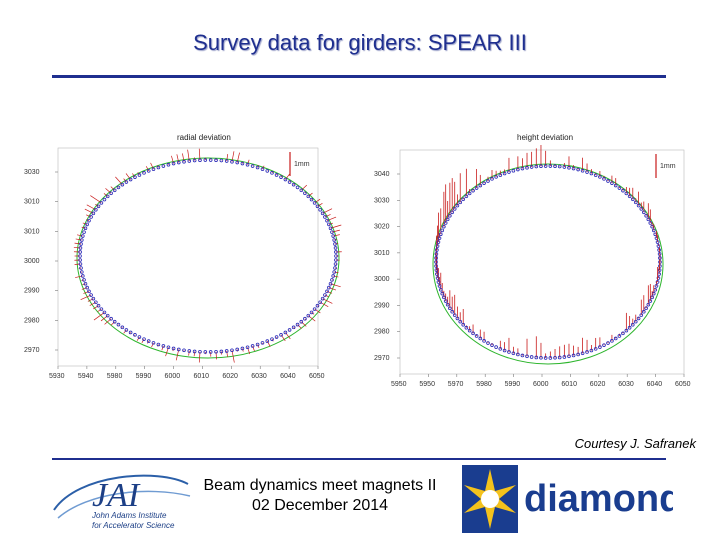 Image resolution: width=720 pixels, height=540 pixels. Describe the element at coordinates (86, 376) in the screenshot. I see `x-tick-label: 5940` at that location.